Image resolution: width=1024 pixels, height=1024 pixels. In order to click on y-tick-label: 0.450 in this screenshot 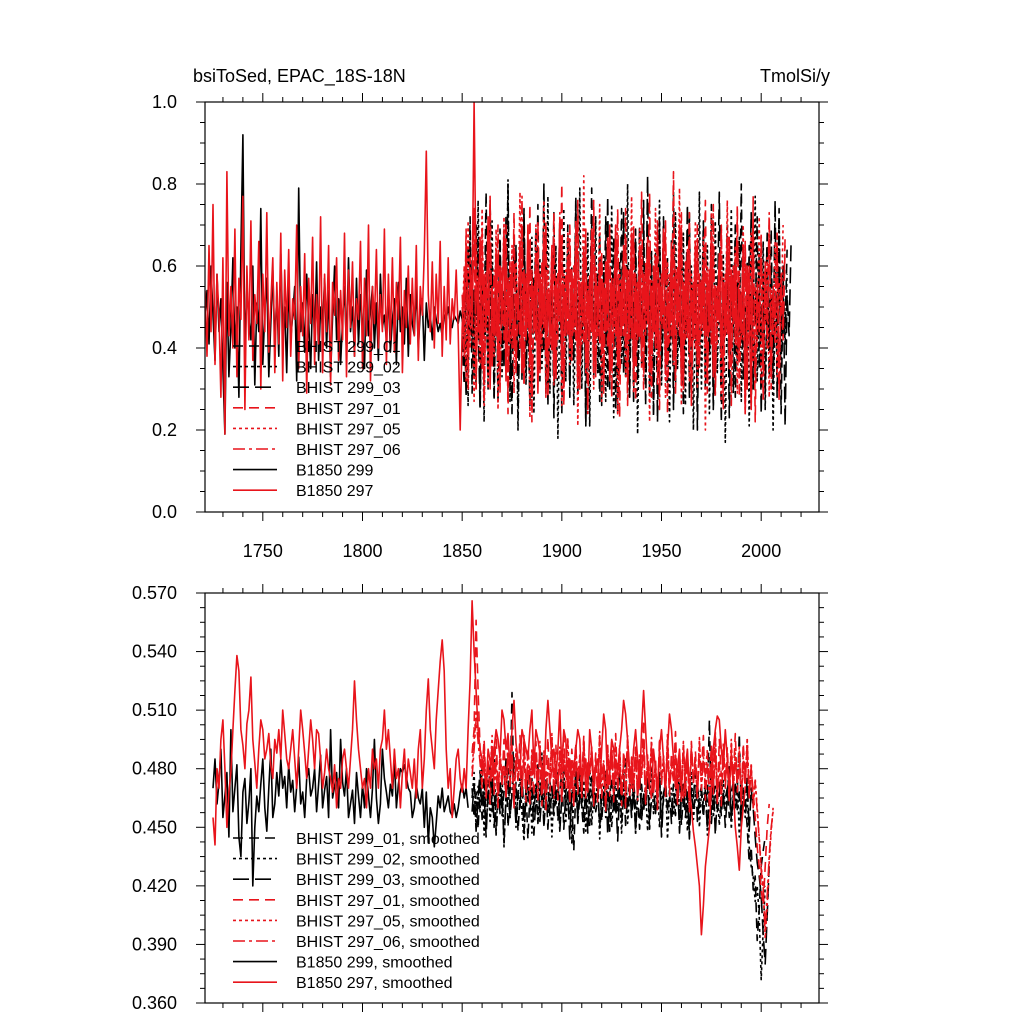, I will do `click(154, 827)`.